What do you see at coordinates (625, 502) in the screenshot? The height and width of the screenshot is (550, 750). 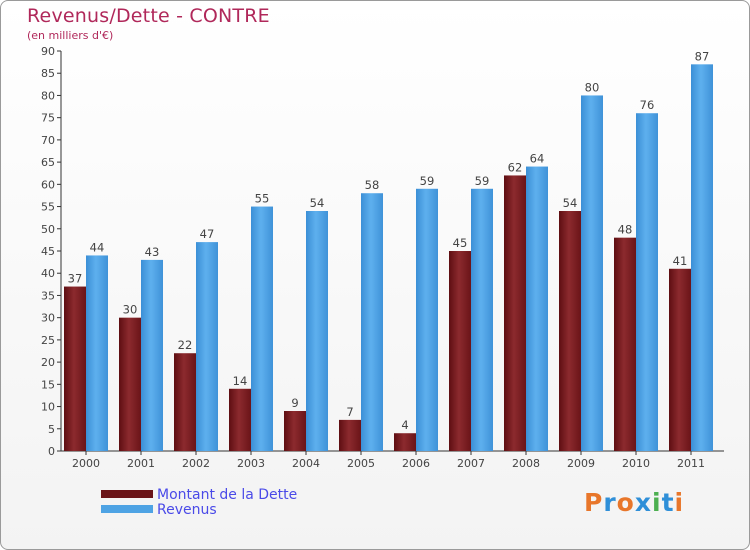 I see `logo-letter: o` at bounding box center [625, 502].